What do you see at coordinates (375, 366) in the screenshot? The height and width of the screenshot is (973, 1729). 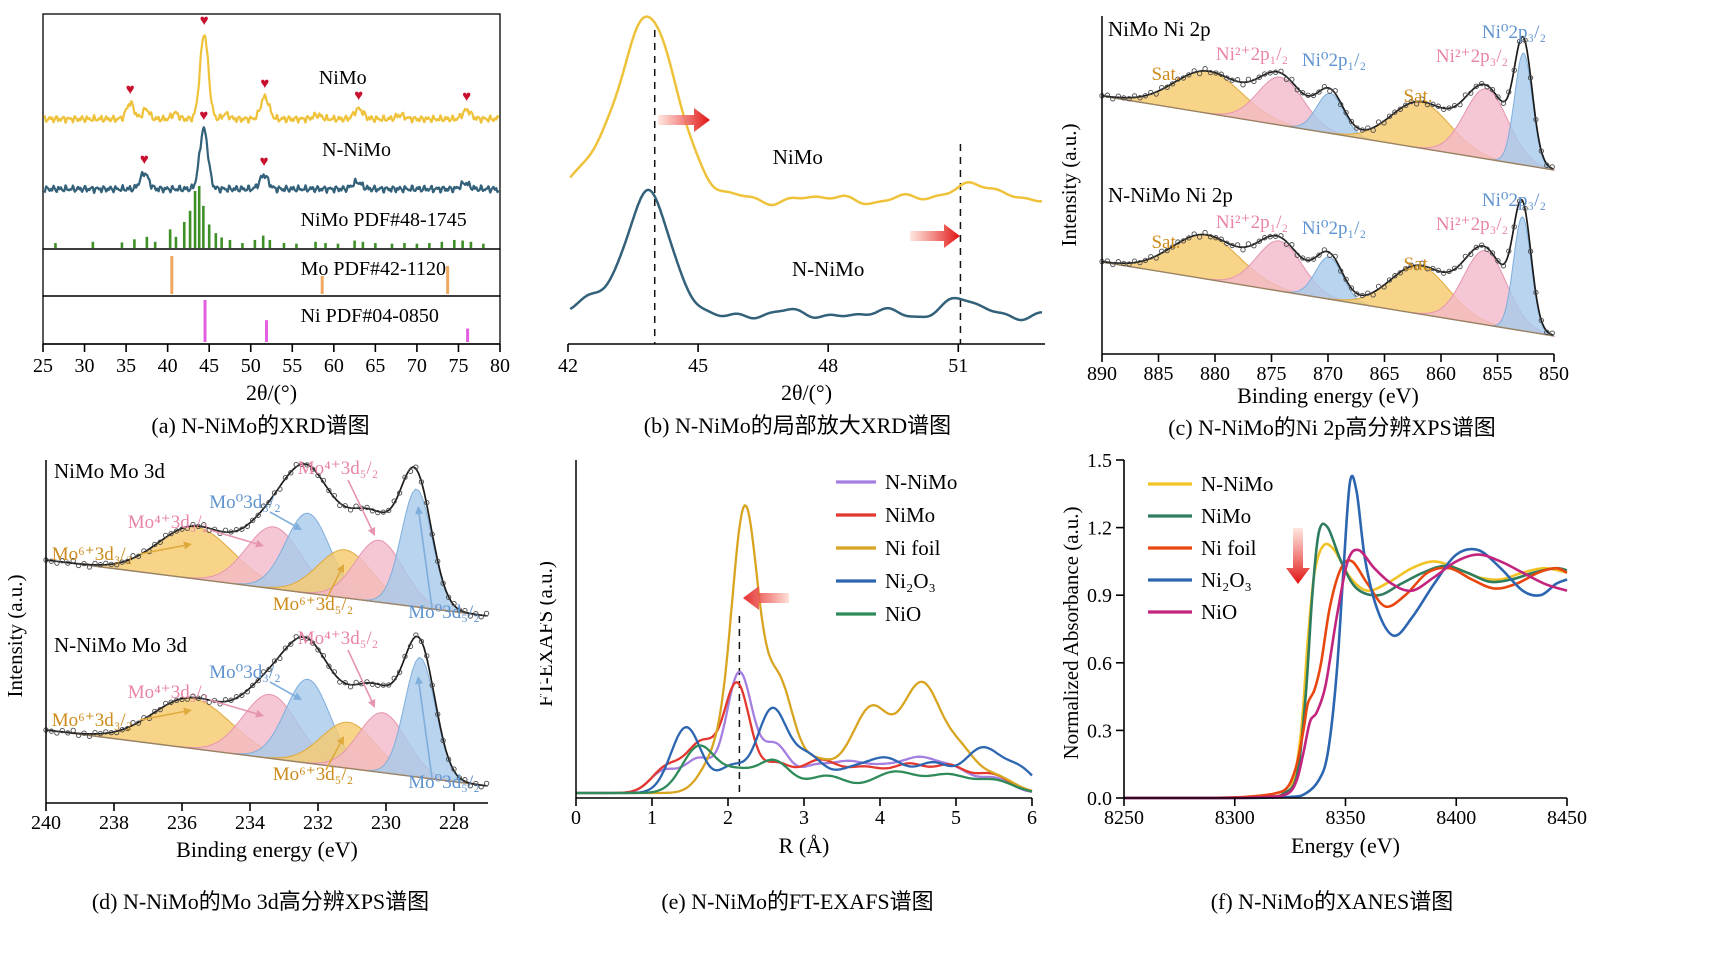 I see `tick-label: 65` at bounding box center [375, 366].